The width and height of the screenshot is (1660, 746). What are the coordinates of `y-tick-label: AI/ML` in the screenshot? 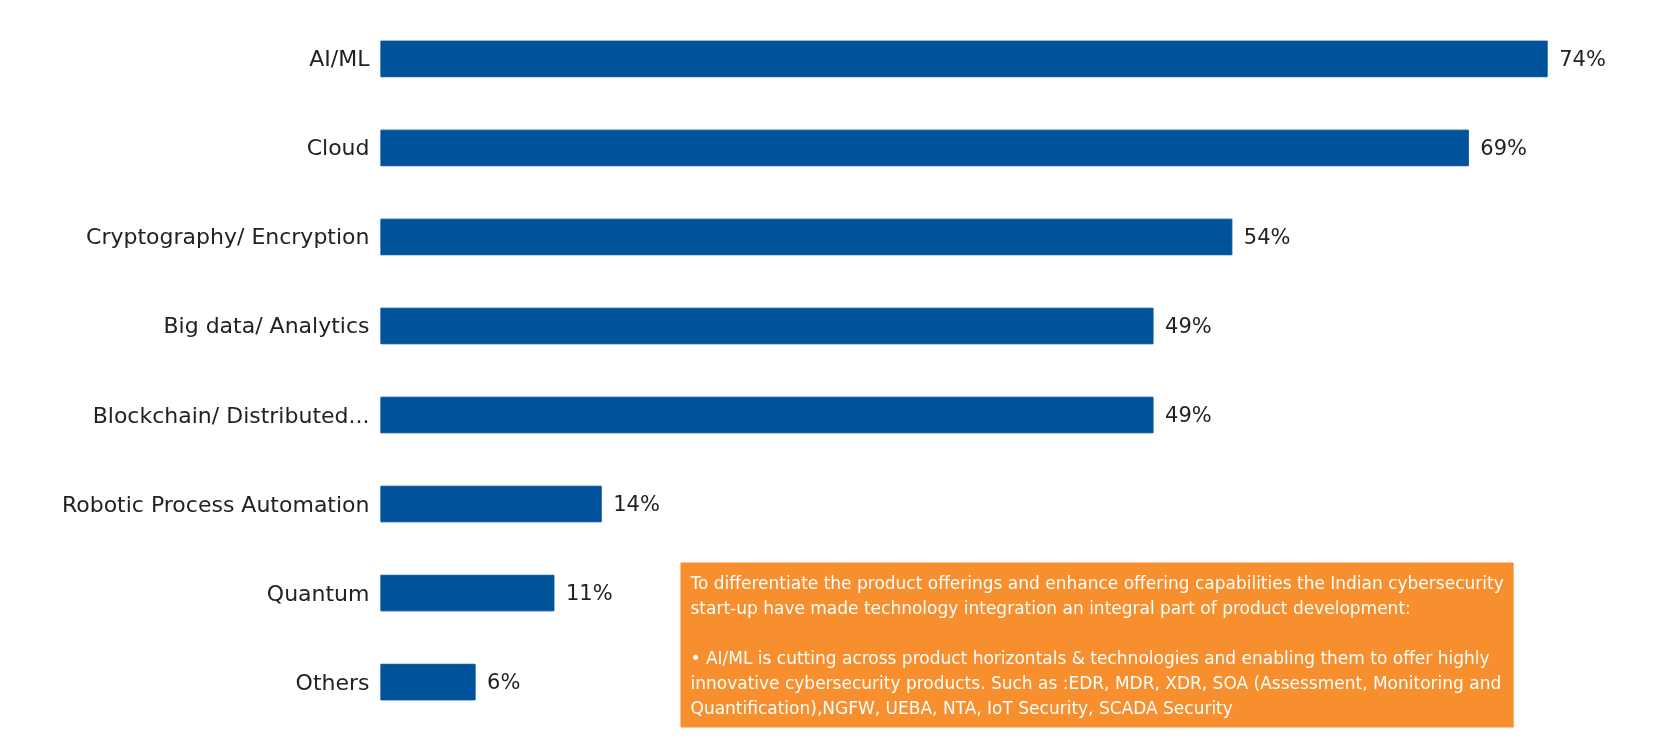 It's located at (340, 59).